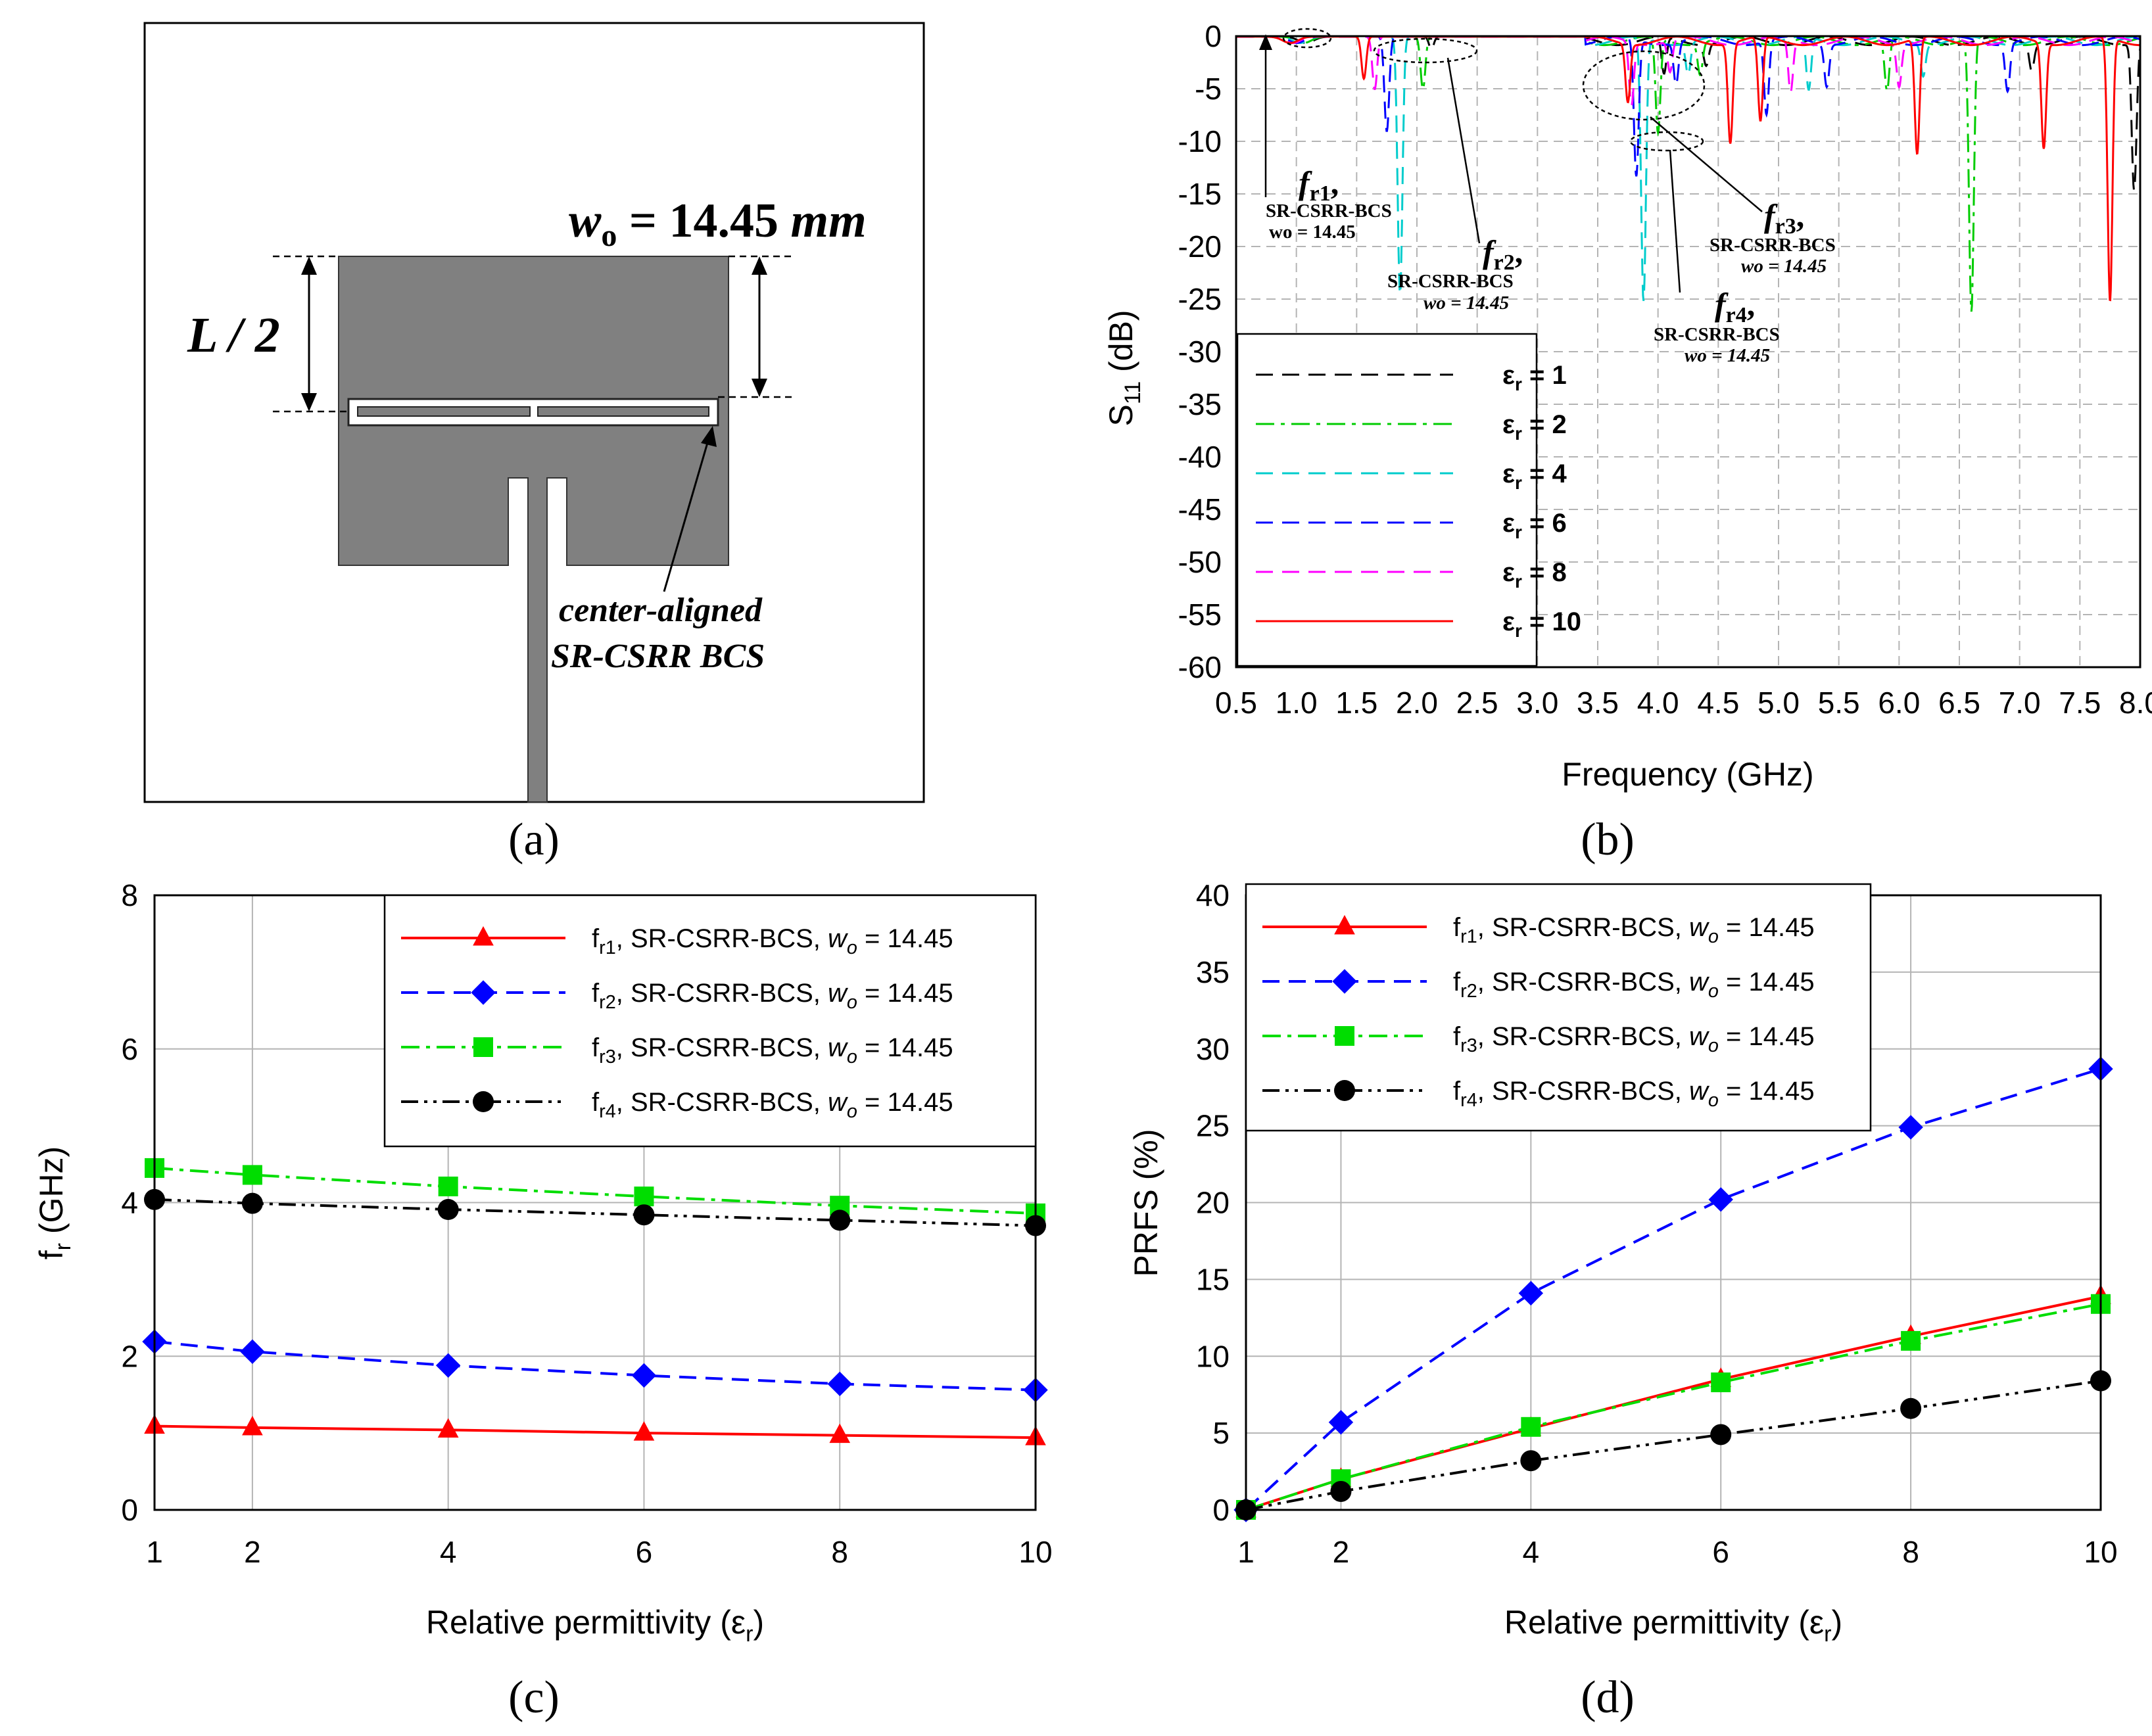 Image resolution: width=2152 pixels, height=1736 pixels. I want to click on panel-label-b: (b), so click(1608, 839).